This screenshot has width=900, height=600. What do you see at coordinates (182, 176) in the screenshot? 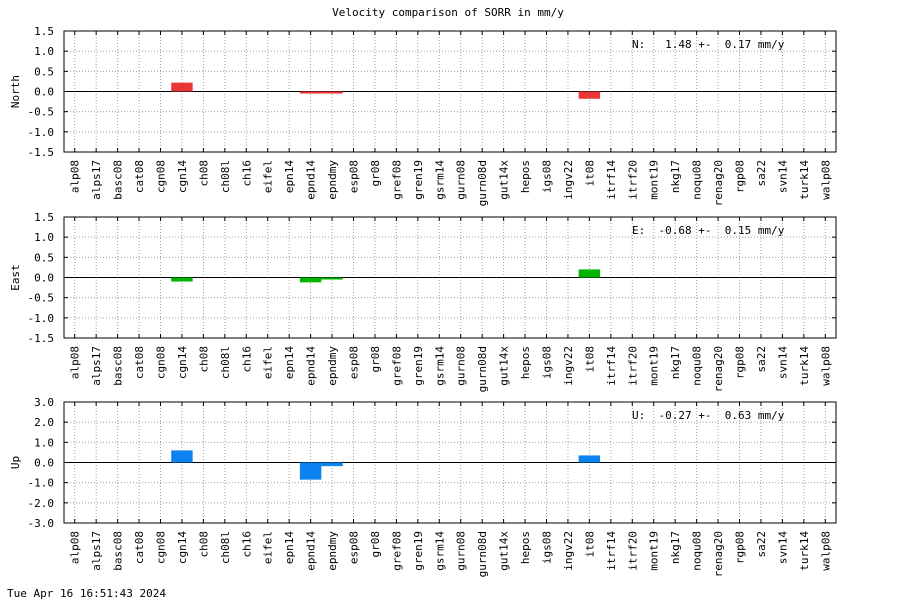
I see `x-tick-label: cgn14` at bounding box center [182, 176].